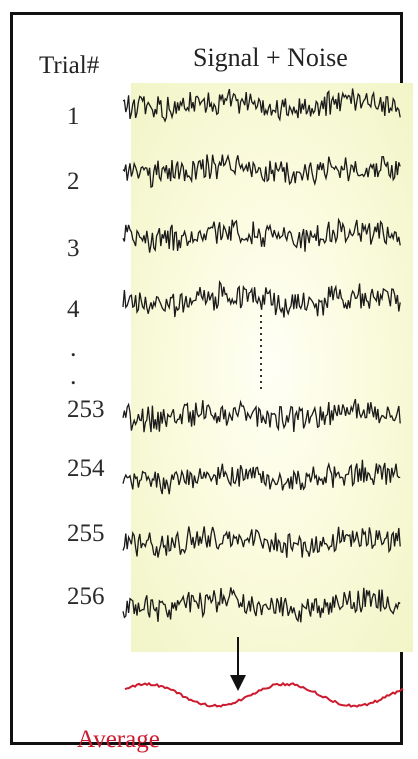  What do you see at coordinates (118, 739) in the screenshot?
I see `average-label: Average` at bounding box center [118, 739].